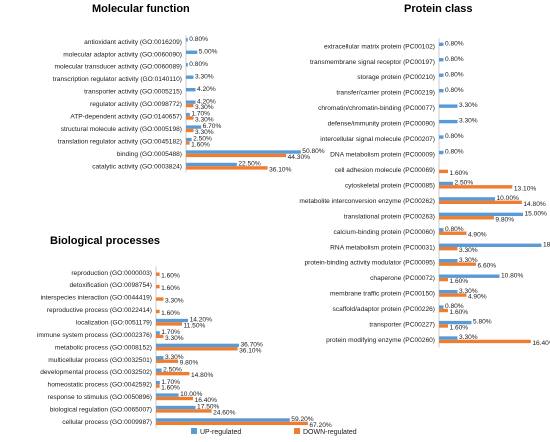  Describe the element at coordinates (103, 347) in the screenshot. I see `bp-category-label: metabolic process (GO:0008152)` at that location.